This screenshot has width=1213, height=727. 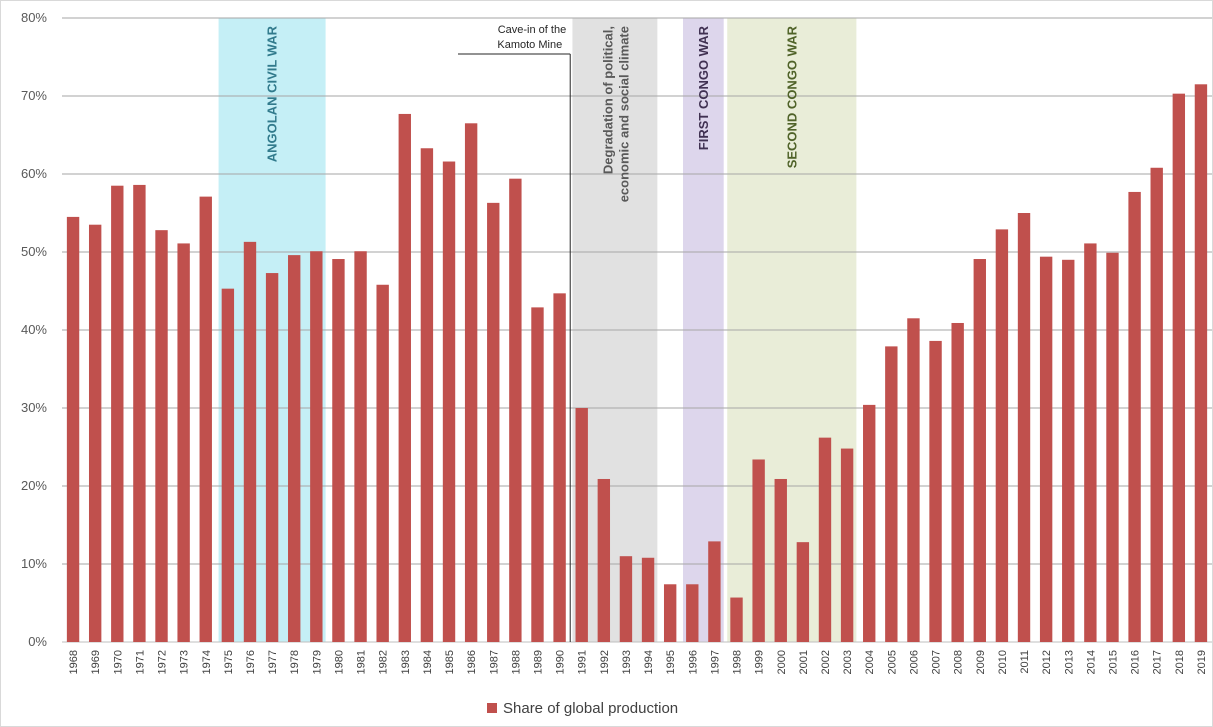 I want to click on x-tick-label: 1971, so click(x=140, y=662).